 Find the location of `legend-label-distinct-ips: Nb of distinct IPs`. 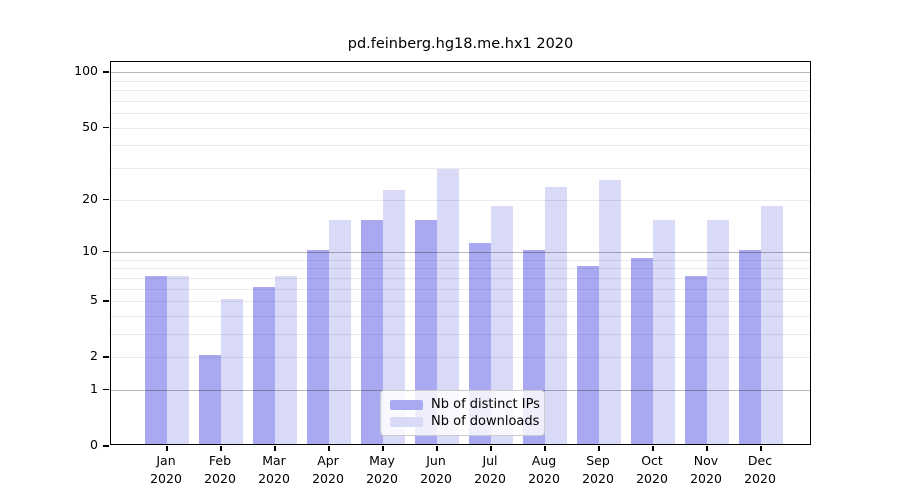

legend-label-distinct-ips: Nb of distinct IPs is located at coordinates (485, 404).